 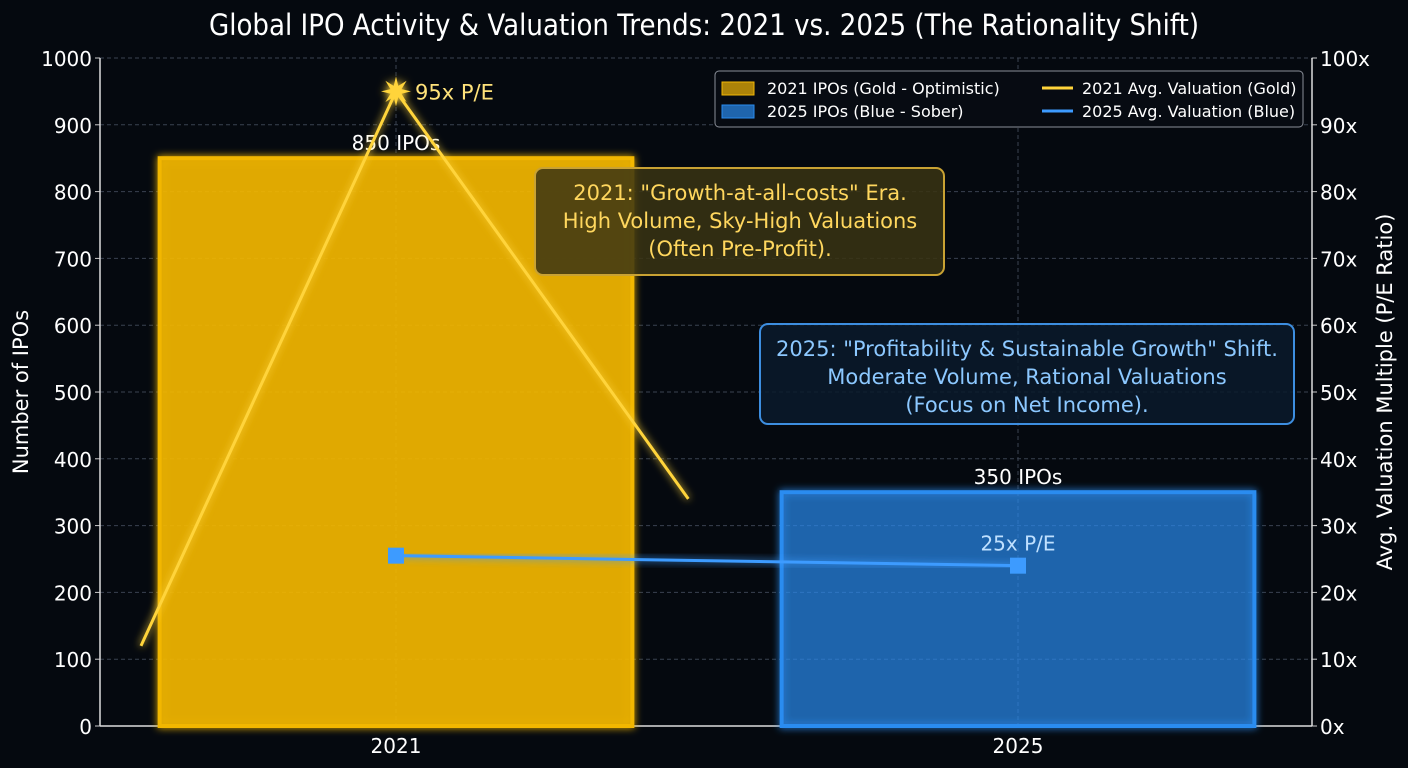 What do you see at coordinates (1338, 326) in the screenshot?
I see `y-right-tick-label: 60x` at bounding box center [1338, 326].